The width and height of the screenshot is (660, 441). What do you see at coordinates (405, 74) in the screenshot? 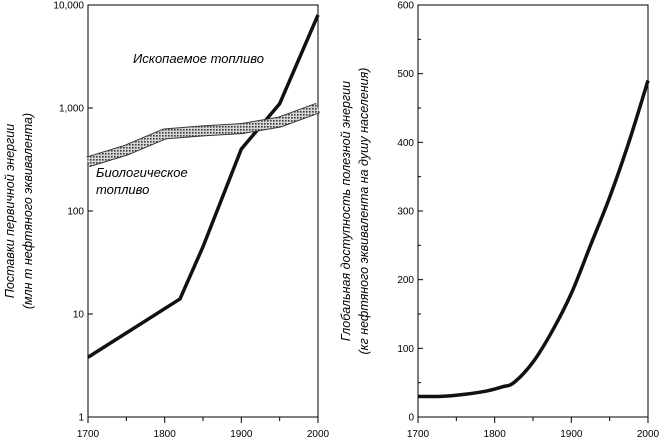
I see `y-tick-label: 500` at bounding box center [405, 74].